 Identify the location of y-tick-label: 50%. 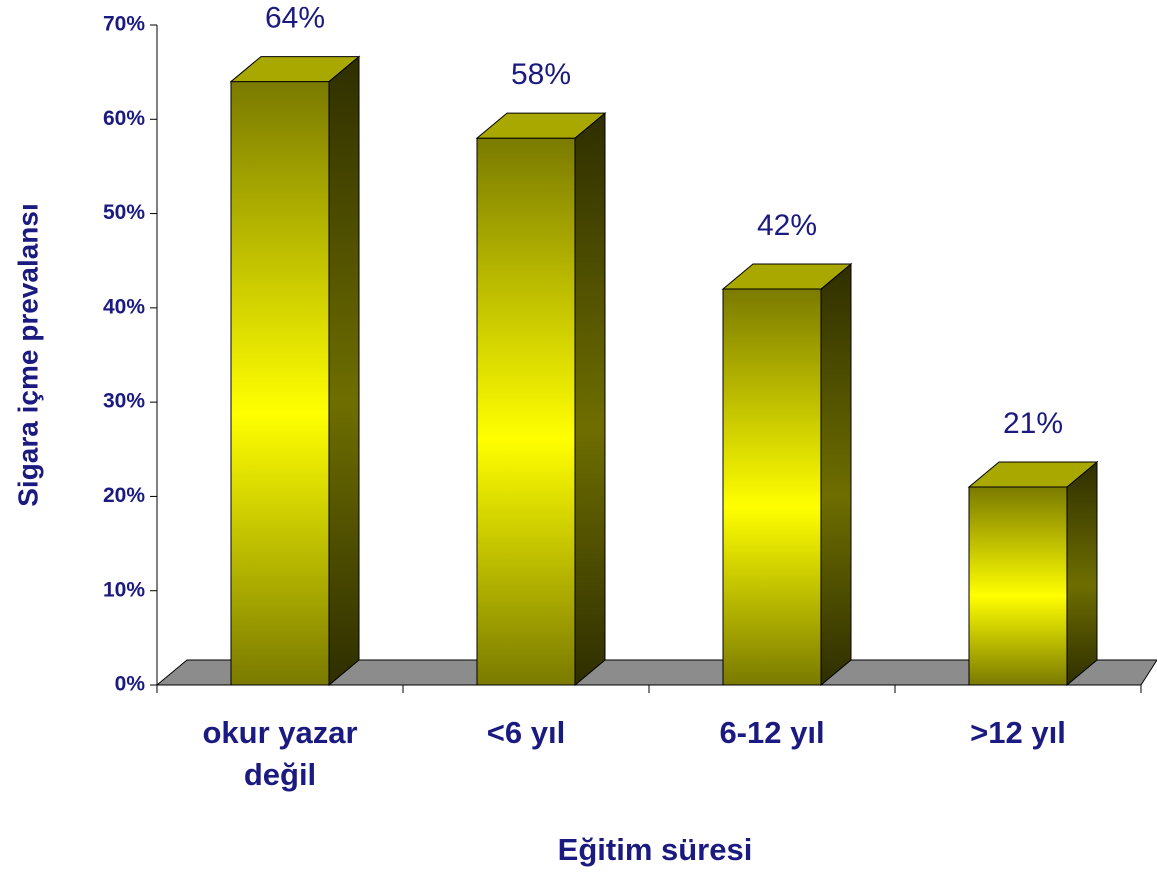
(124, 212).